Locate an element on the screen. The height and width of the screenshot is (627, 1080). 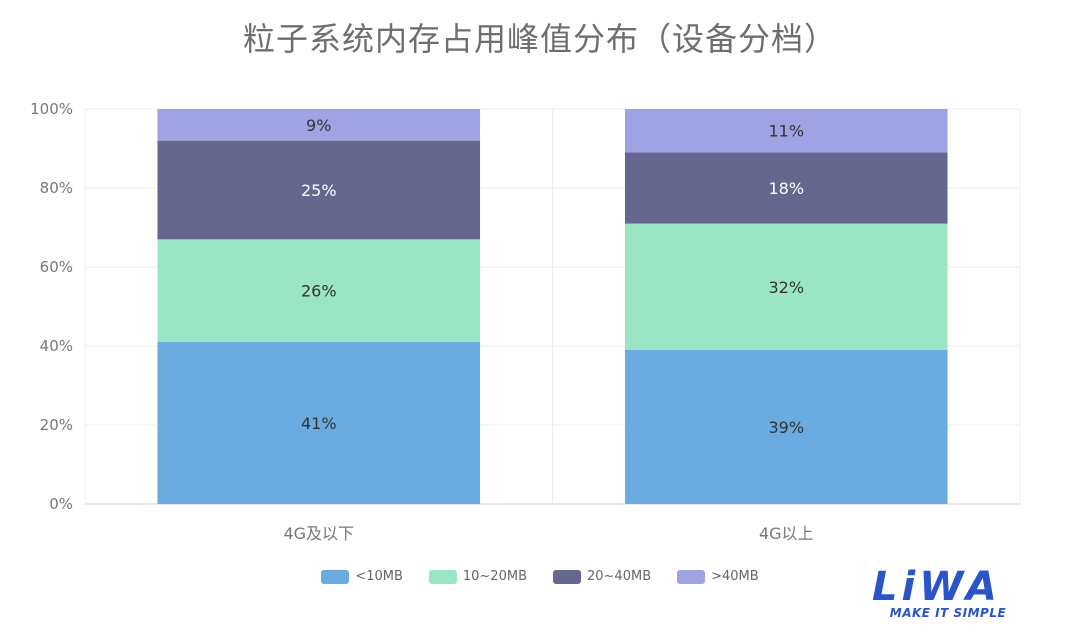
y-tick-label: 60% is located at coordinates (56, 267).